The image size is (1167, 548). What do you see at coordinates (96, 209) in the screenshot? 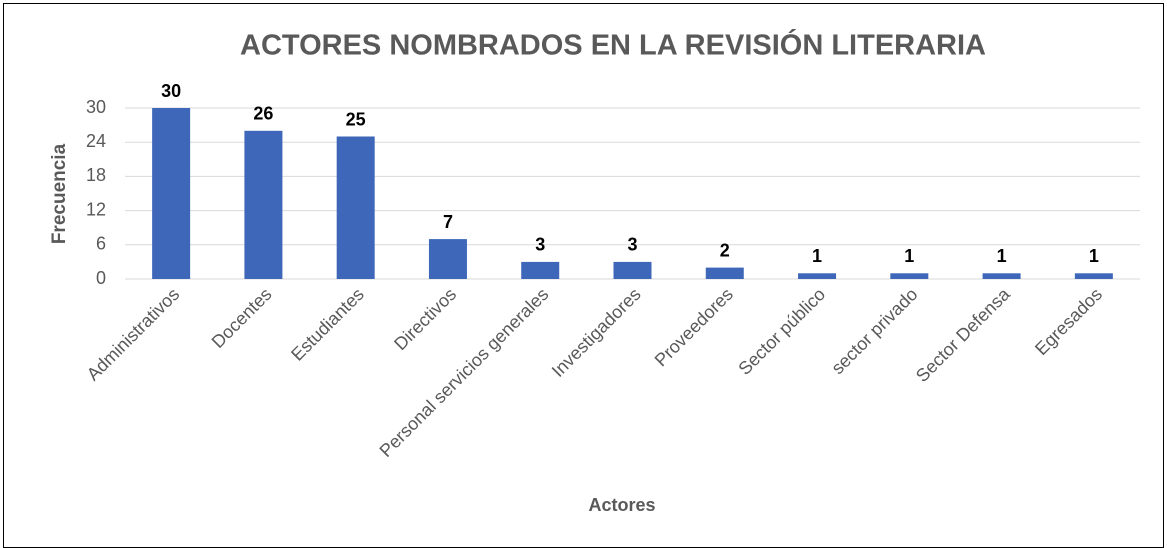
I see `y-tick-label: 12` at bounding box center [96, 209].